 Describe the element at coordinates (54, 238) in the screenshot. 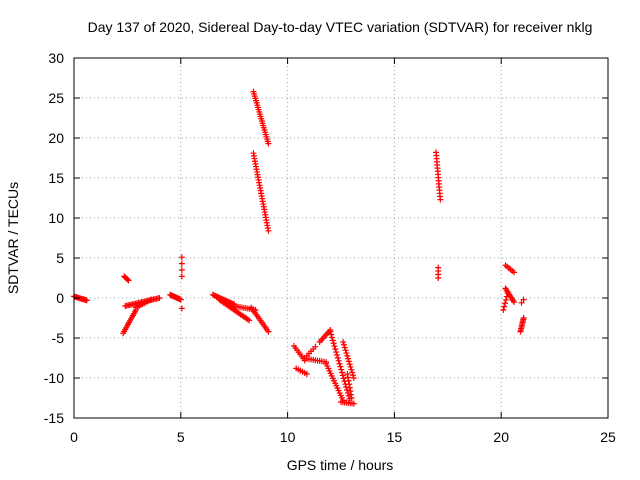

I see `y-tick-labels: -15 -10 -5 0 5 10 15 20 25 30` at that location.